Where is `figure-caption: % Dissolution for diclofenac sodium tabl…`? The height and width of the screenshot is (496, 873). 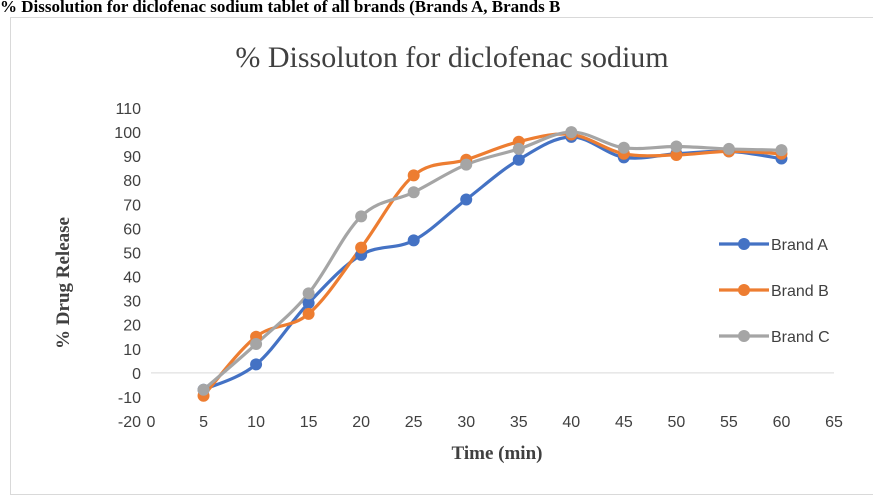
figure-caption: % Dissolution for diclofenac sodium tabl… is located at coordinates (280, 8).